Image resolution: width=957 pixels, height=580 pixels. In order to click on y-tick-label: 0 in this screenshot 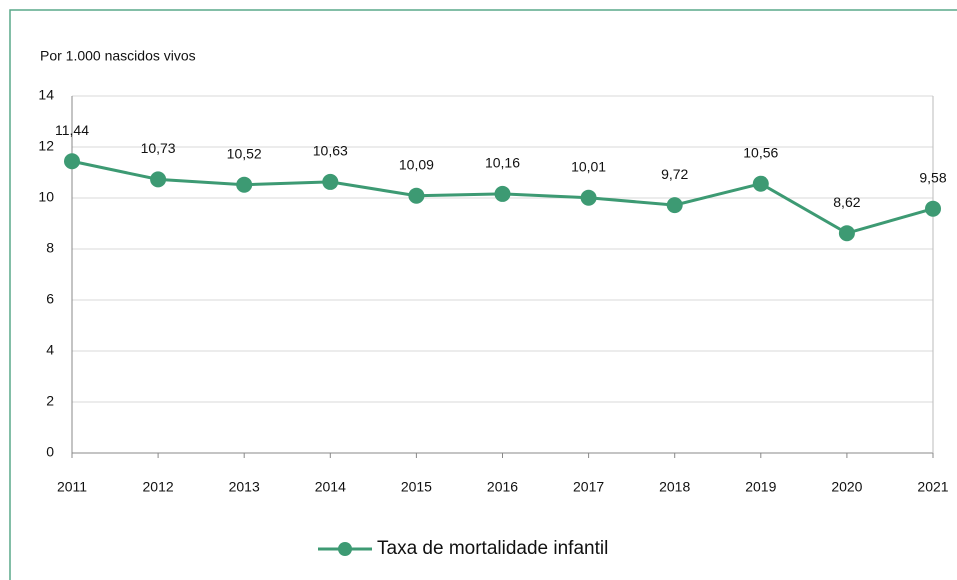, I will do `click(50, 452)`.